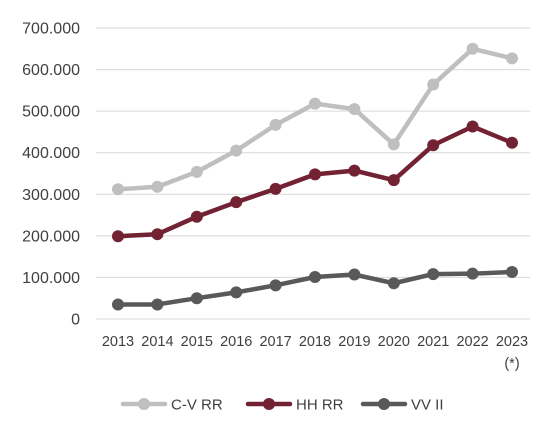 Image resolution: width=551 pixels, height=442 pixels. Describe the element at coordinates (157, 342) in the screenshot. I see `x-tick-label: 2014` at that location.